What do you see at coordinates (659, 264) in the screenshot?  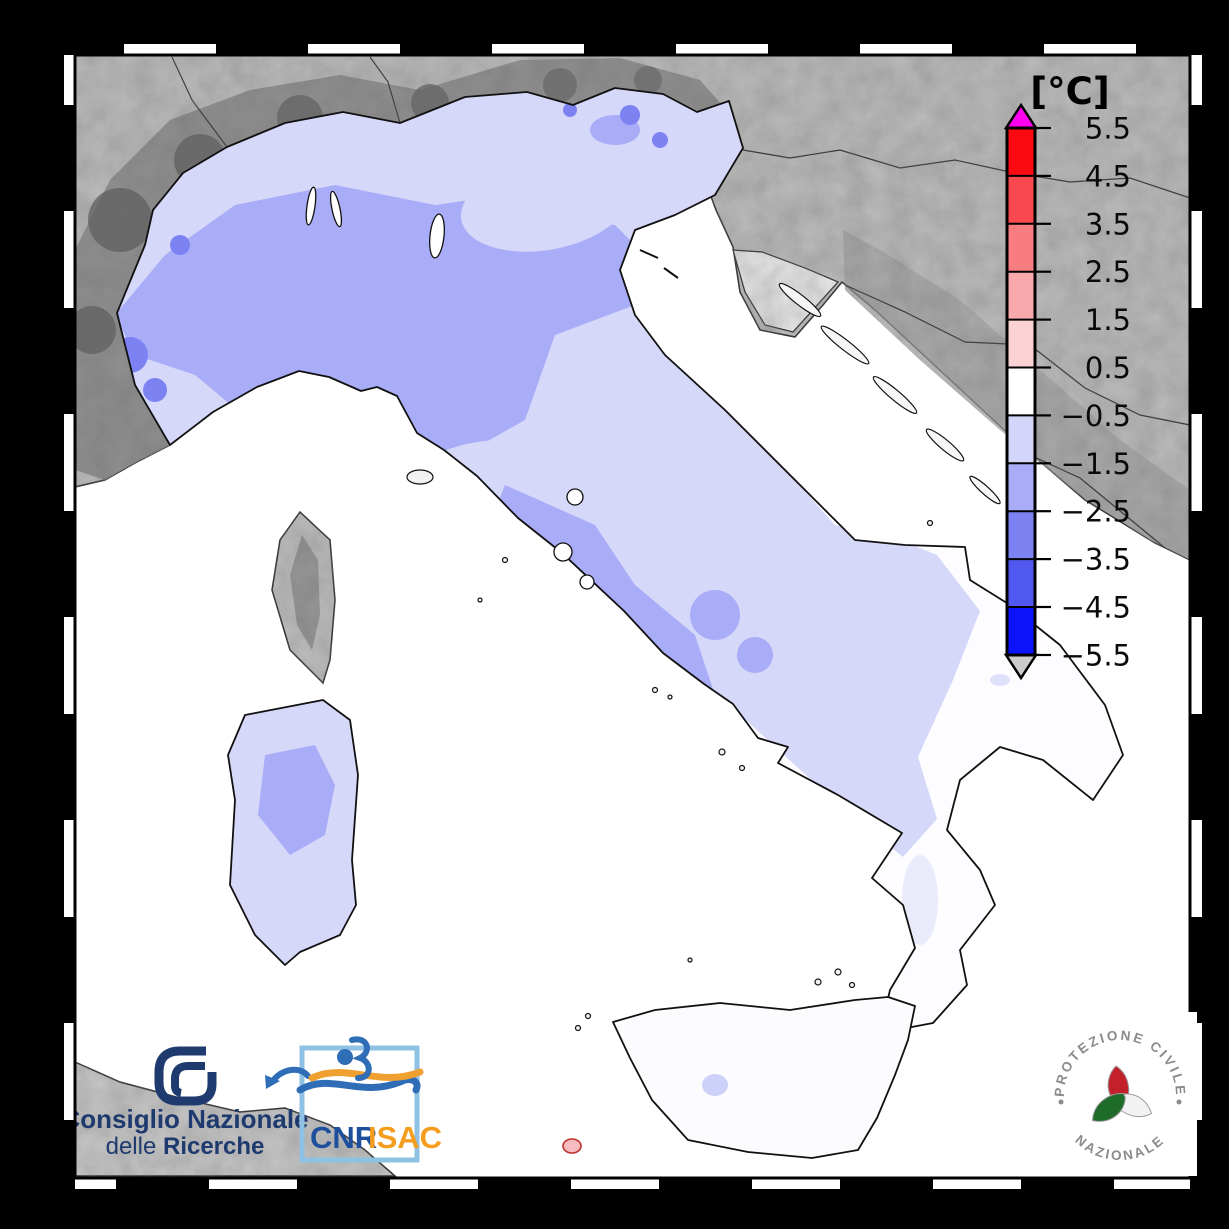 I see `venice-lagoon-marks` at bounding box center [659, 264].